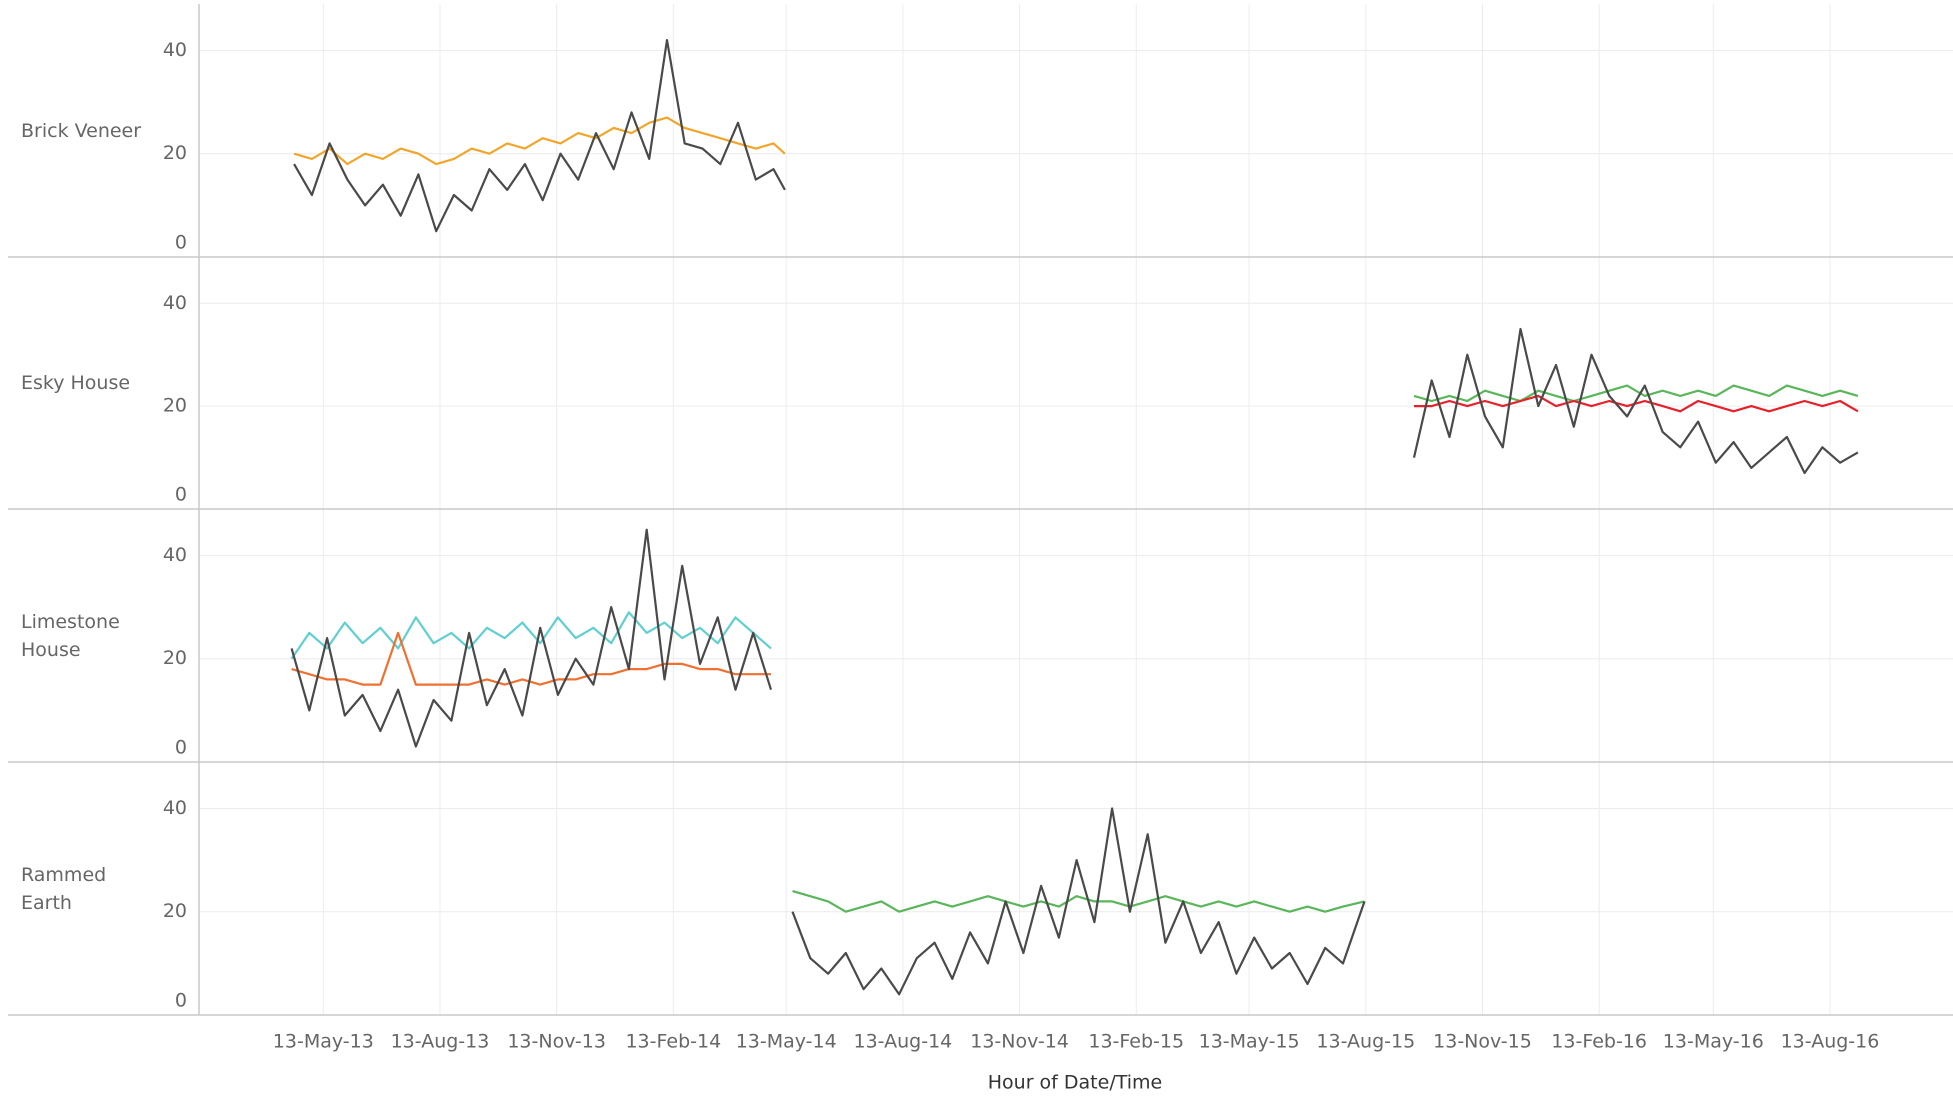  What do you see at coordinates (440, 1042) in the screenshot?
I see `x-tick-label: 13-Aug-13` at bounding box center [440, 1042].